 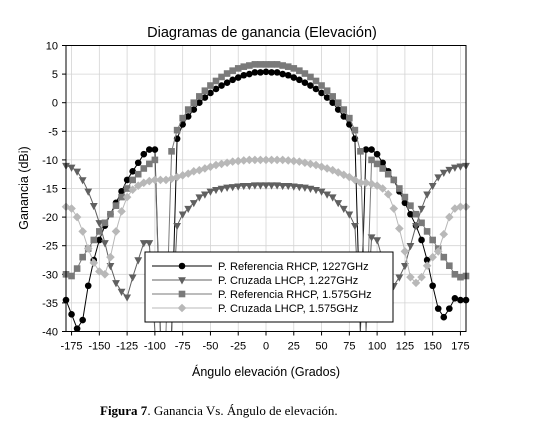 I want to click on legend-item-4: P. Cruzada LHCP, 1.575GHz, so click(x=255, y=309).